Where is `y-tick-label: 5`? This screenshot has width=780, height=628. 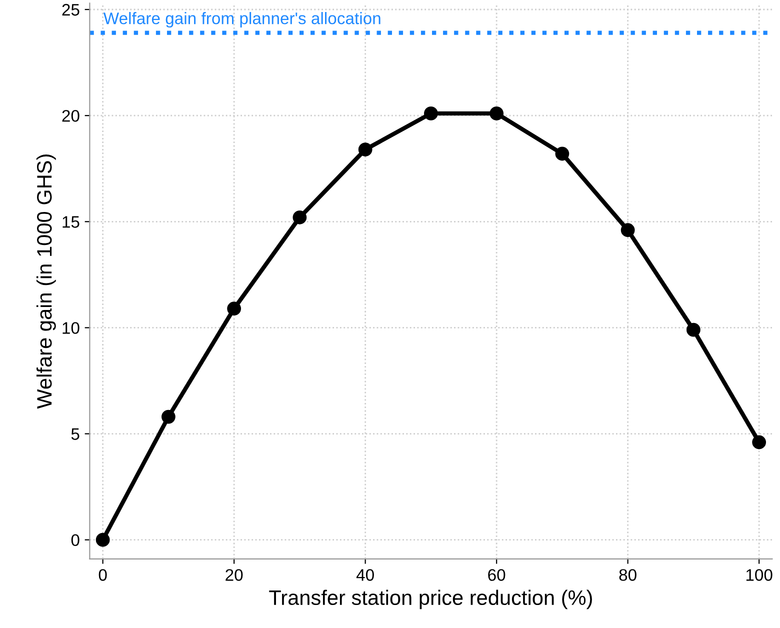
y-tick-label: 5 is located at coordinates (75, 434).